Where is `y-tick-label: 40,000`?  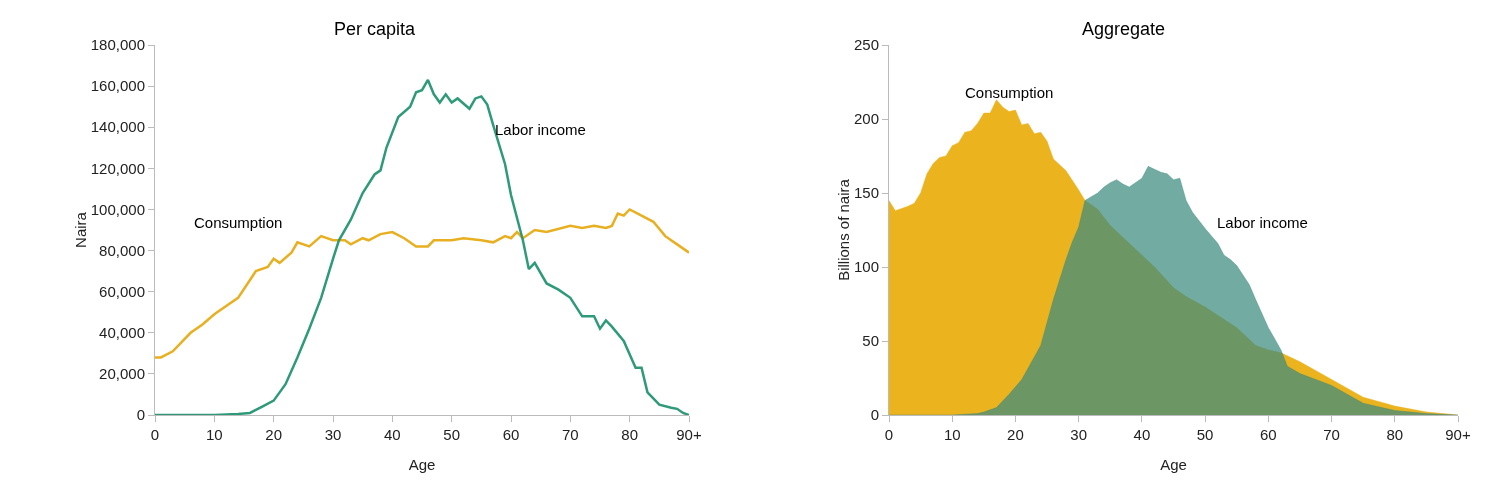
y-tick-label: 40,000 is located at coordinates (122, 333).